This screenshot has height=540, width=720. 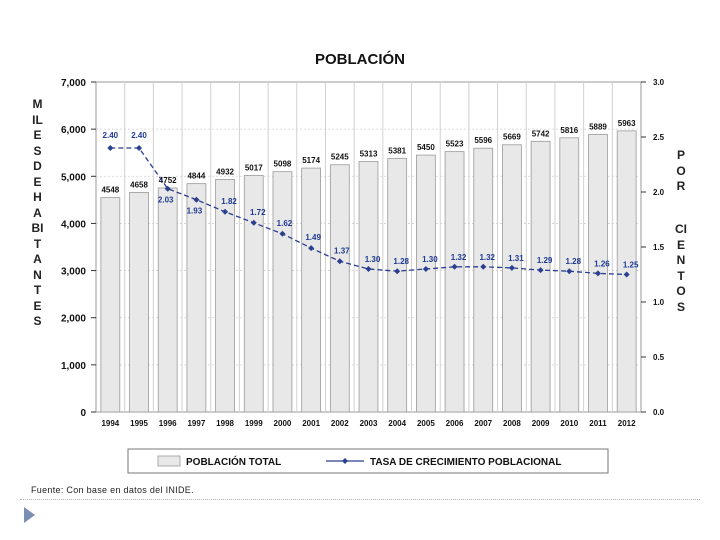 What do you see at coordinates (368, 461) in the screenshot?
I see `legend-box` at bounding box center [368, 461].